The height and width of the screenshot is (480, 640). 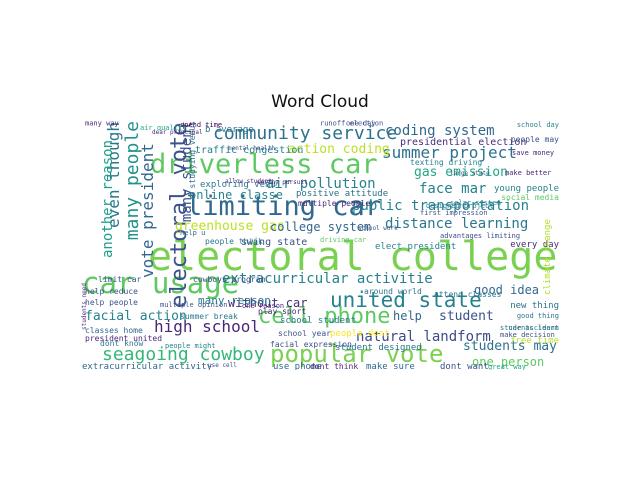 What do you see at coordinates (390, 366) in the screenshot?
I see `word-make-sure: make sure` at bounding box center [390, 366].